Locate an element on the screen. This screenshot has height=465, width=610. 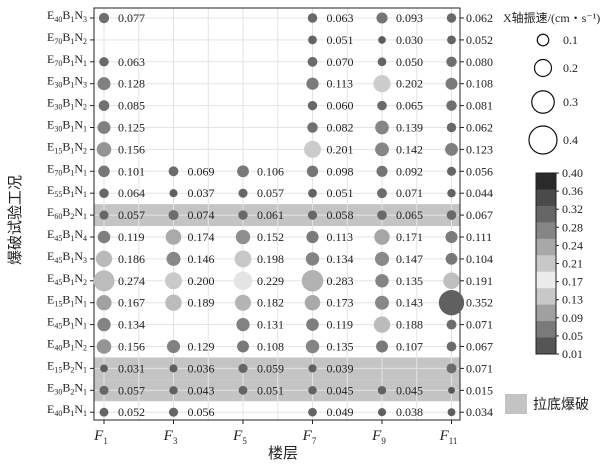
row-label: E70B1N1 is located at coordinates (67, 169).